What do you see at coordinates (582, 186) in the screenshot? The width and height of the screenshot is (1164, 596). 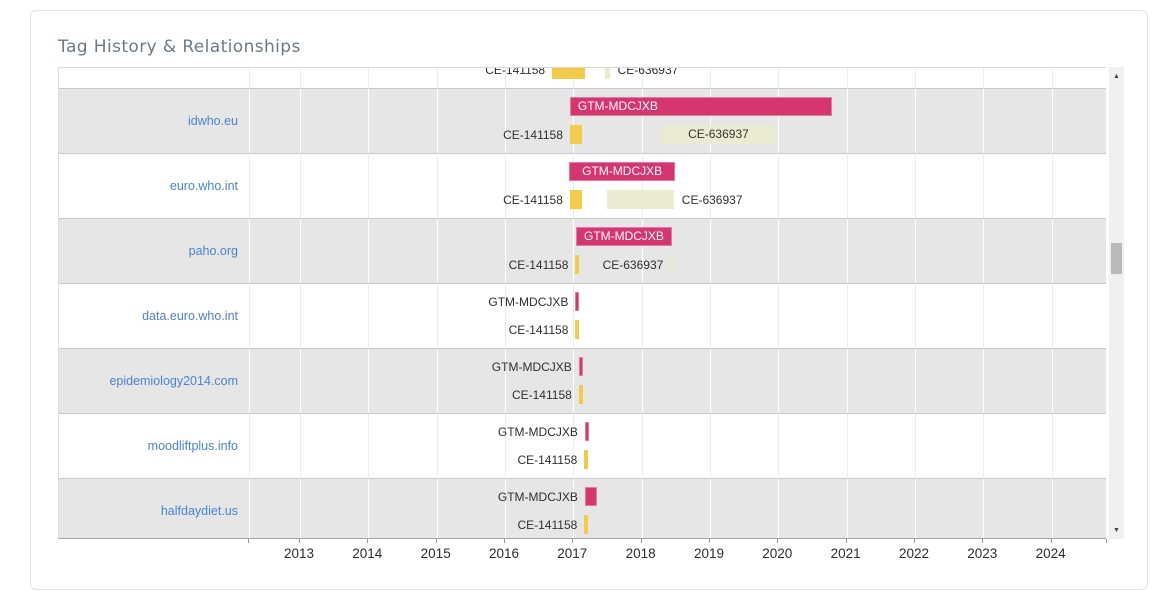 I see `domain-row: euro.who.int GTM-MDCJXB CE-141158 CE-636937` at bounding box center [582, 186].